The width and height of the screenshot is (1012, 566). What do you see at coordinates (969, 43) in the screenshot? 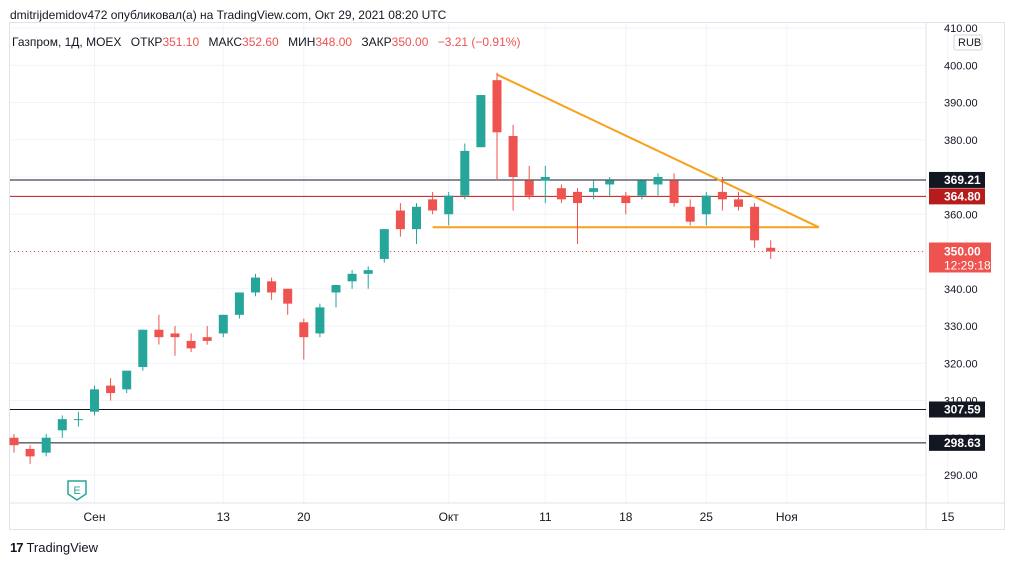
I see `currency-label: RUB` at bounding box center [969, 43].